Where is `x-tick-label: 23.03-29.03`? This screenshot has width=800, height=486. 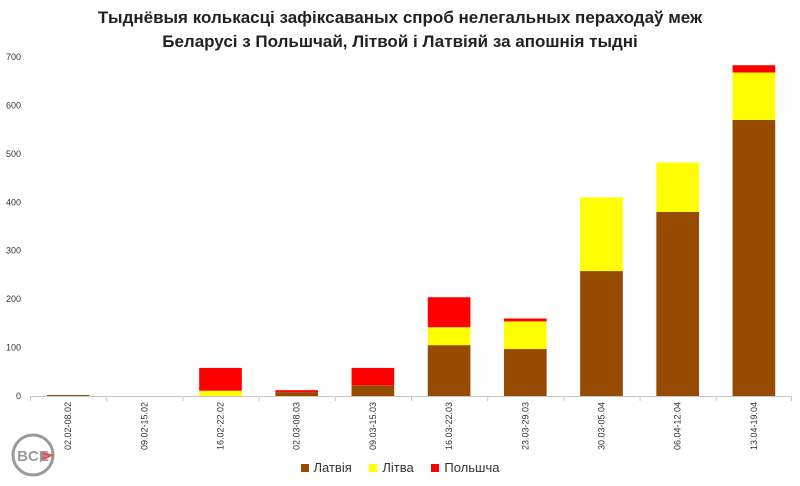
x-tick-label: 23.03-29.03 is located at coordinates (525, 426).